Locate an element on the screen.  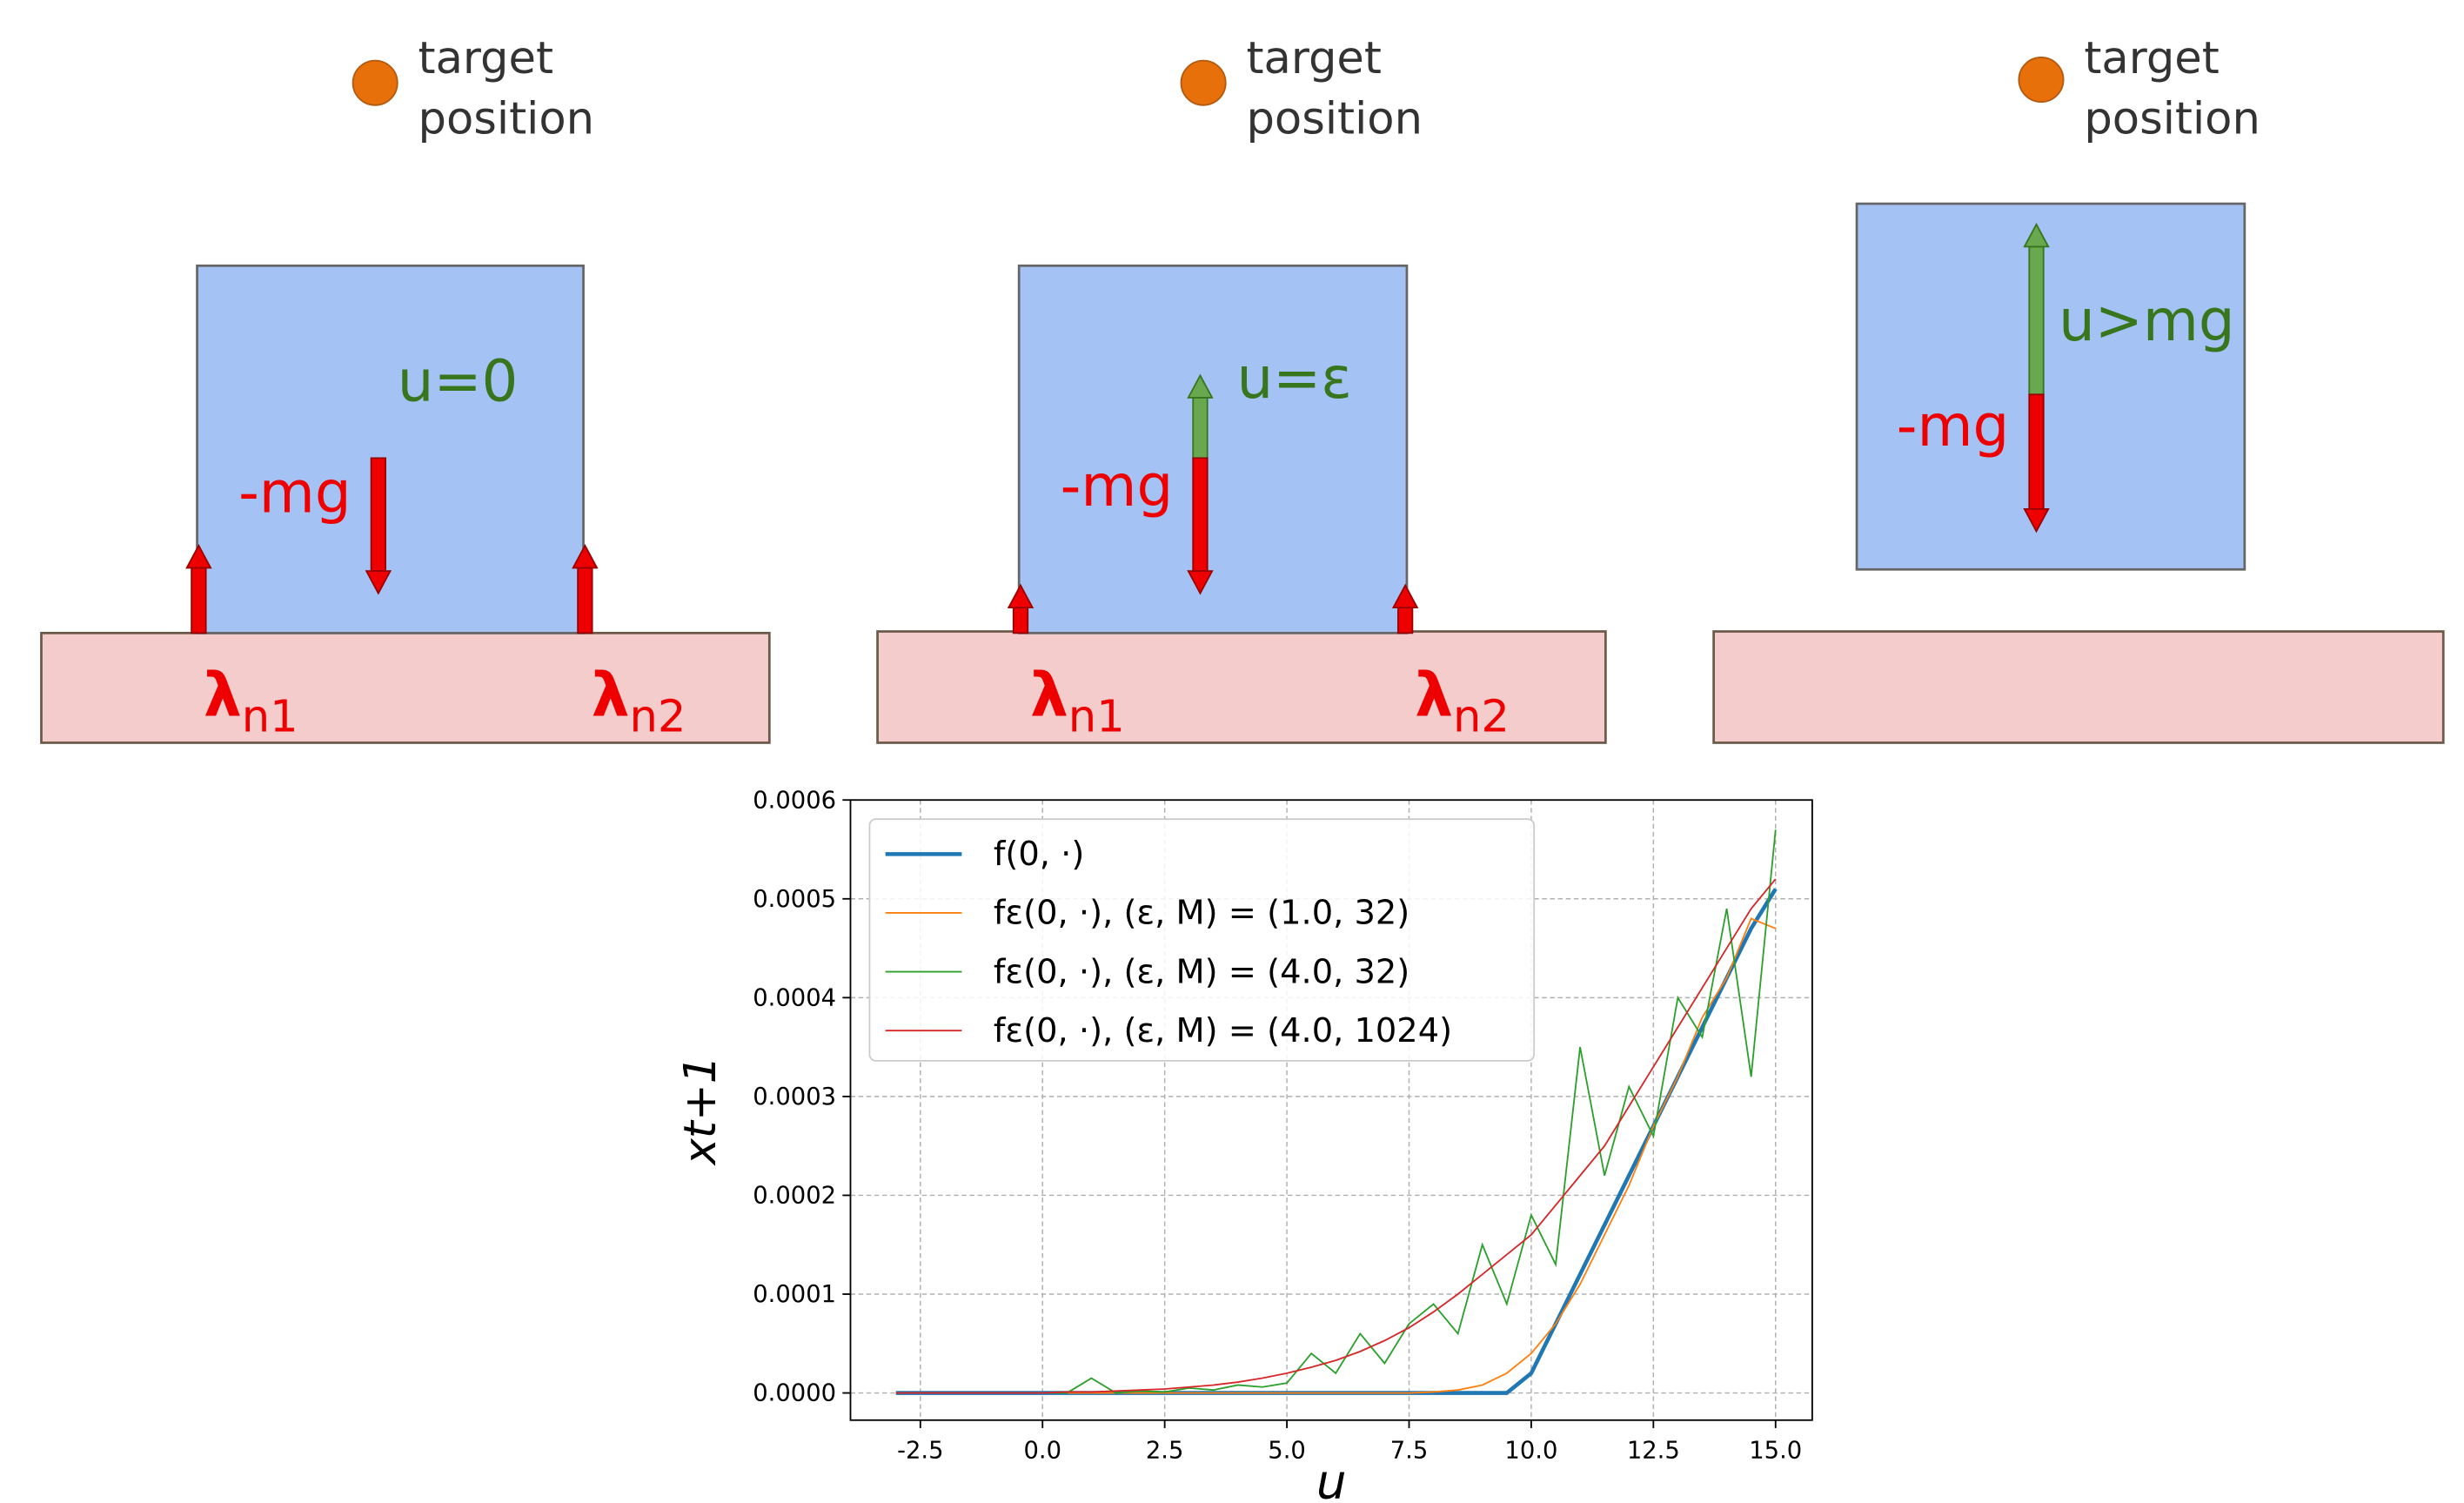
x-tick-label: 2.5 is located at coordinates (1165, 1451).